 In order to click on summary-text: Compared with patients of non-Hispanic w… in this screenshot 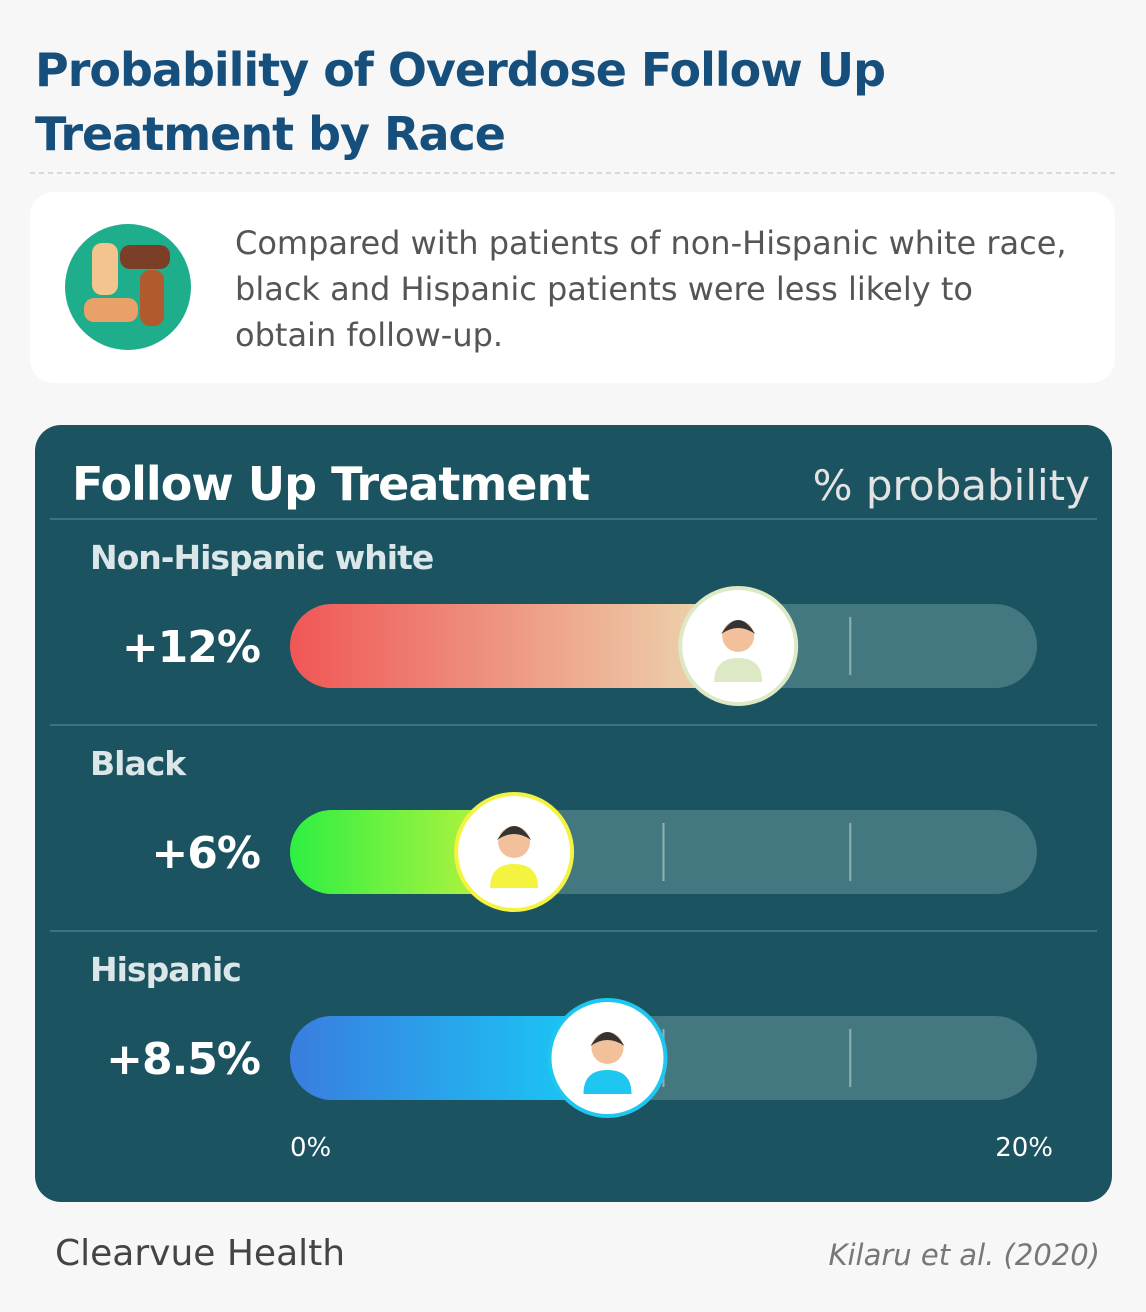, I will do `click(651, 289)`.